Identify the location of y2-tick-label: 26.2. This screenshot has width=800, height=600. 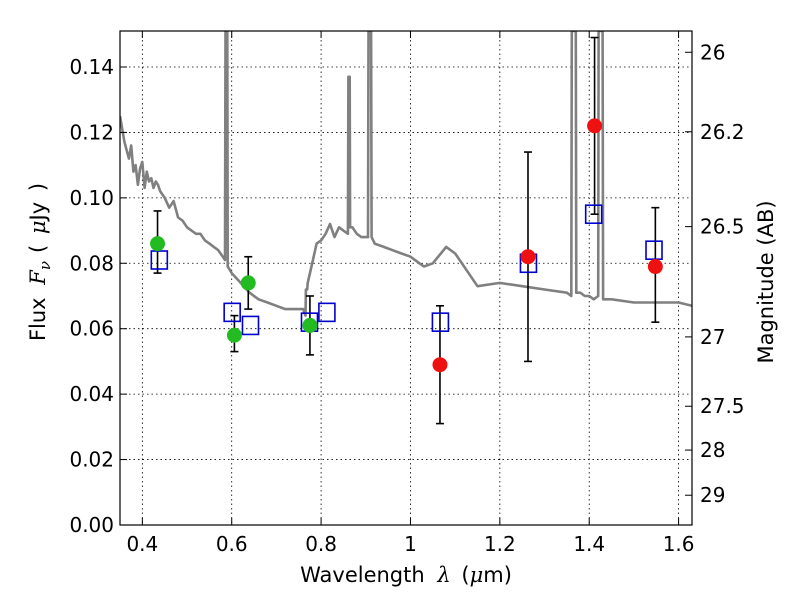
(722, 132).